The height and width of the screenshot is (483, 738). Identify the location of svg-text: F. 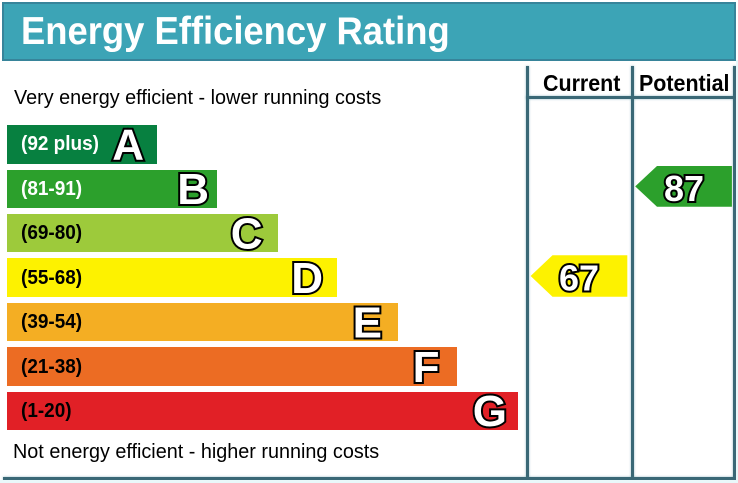
(426, 367).